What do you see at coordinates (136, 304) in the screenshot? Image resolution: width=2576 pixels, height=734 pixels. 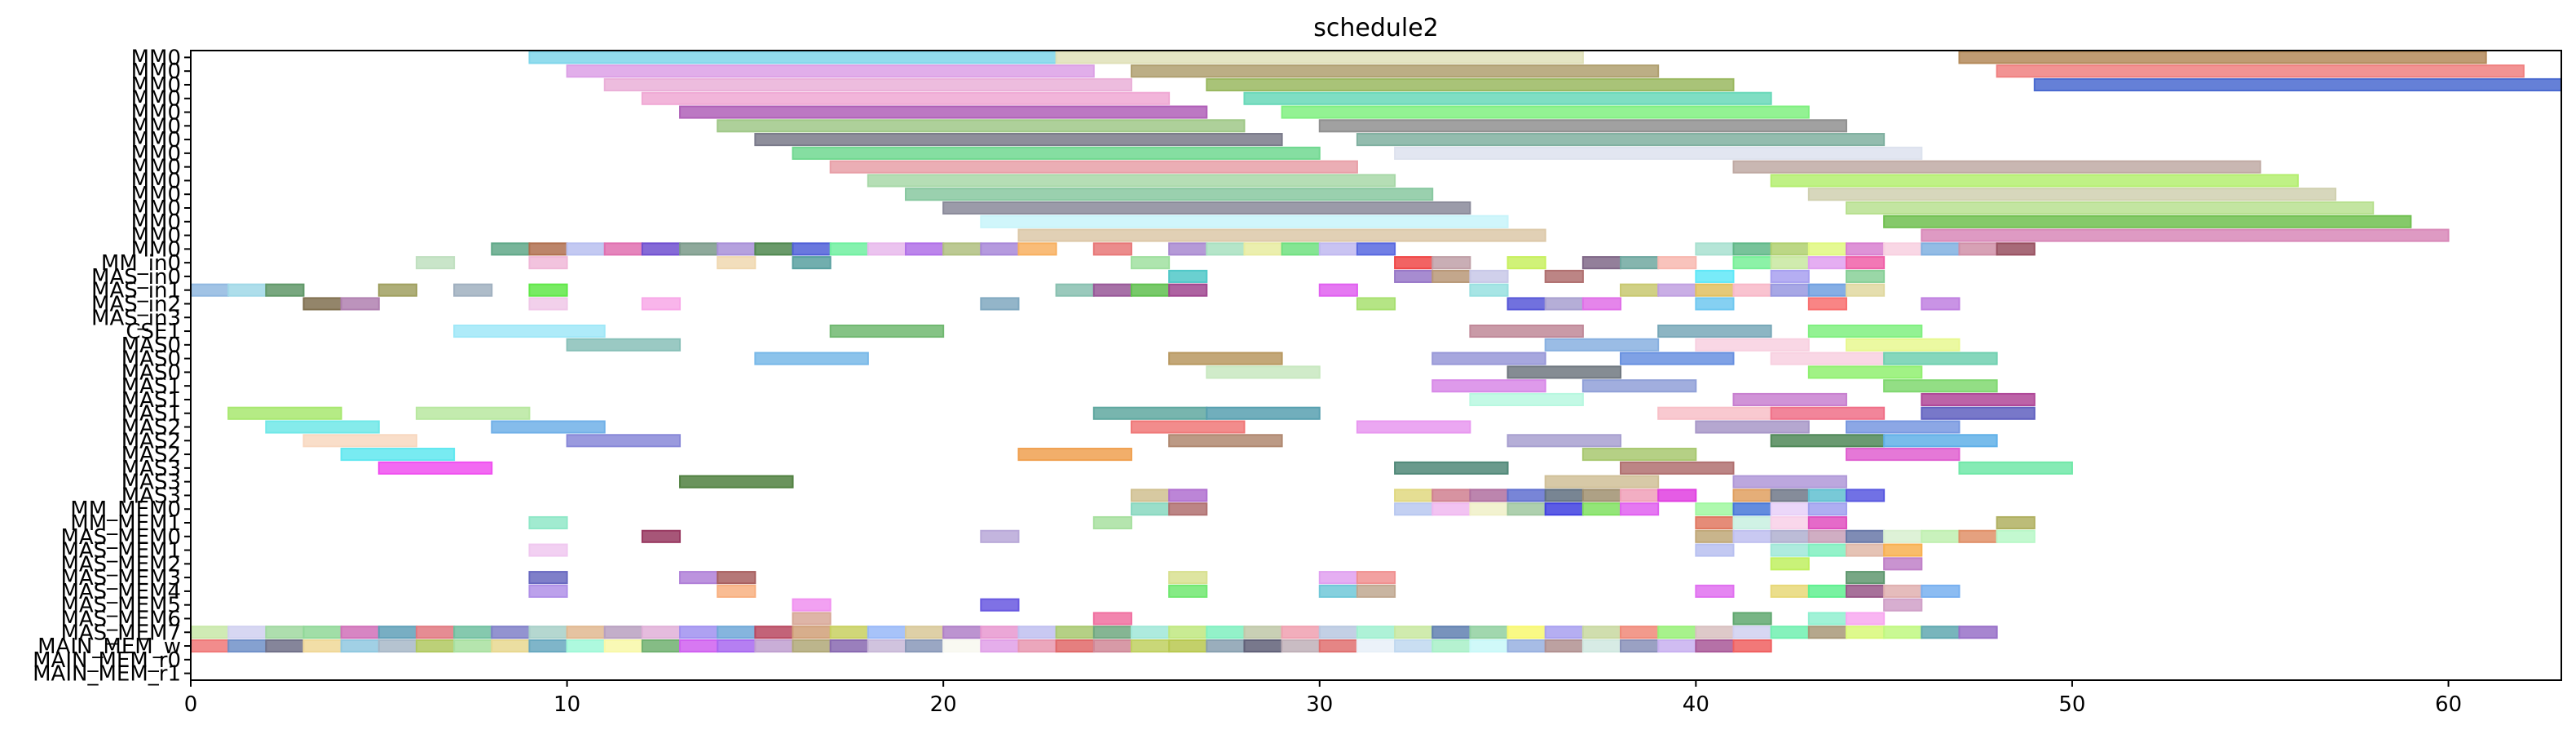 I see `row-label: MAS_in2` at bounding box center [136, 304].